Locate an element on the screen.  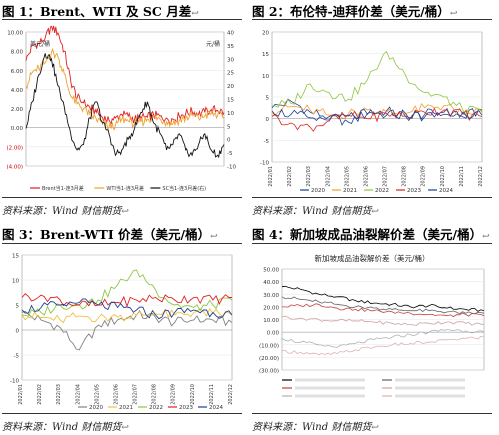
y2-tick-label: -10 is located at coordinates (231, 168).